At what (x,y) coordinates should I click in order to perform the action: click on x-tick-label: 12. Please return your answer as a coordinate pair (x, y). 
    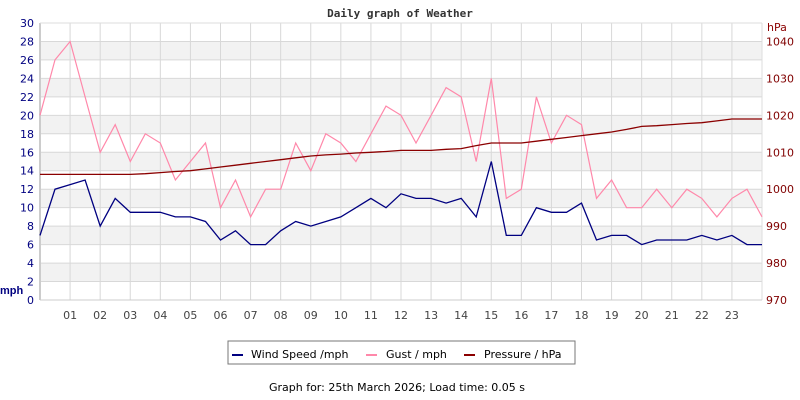
    Looking at the image, I should click on (401, 315).